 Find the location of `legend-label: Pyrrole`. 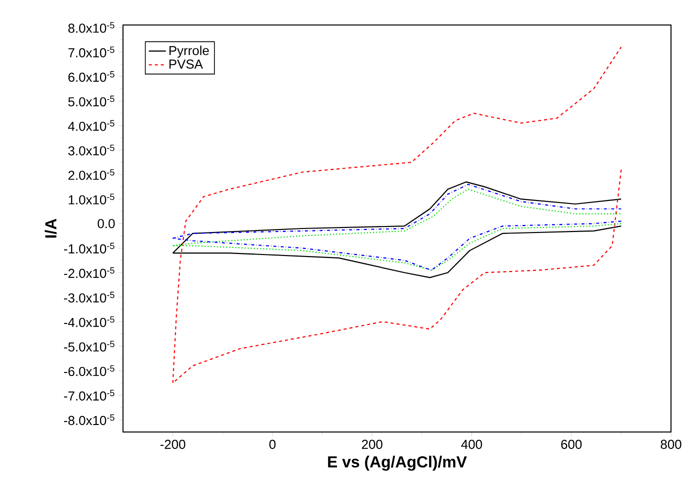

legend-label: Pyrrole is located at coordinates (189, 52).